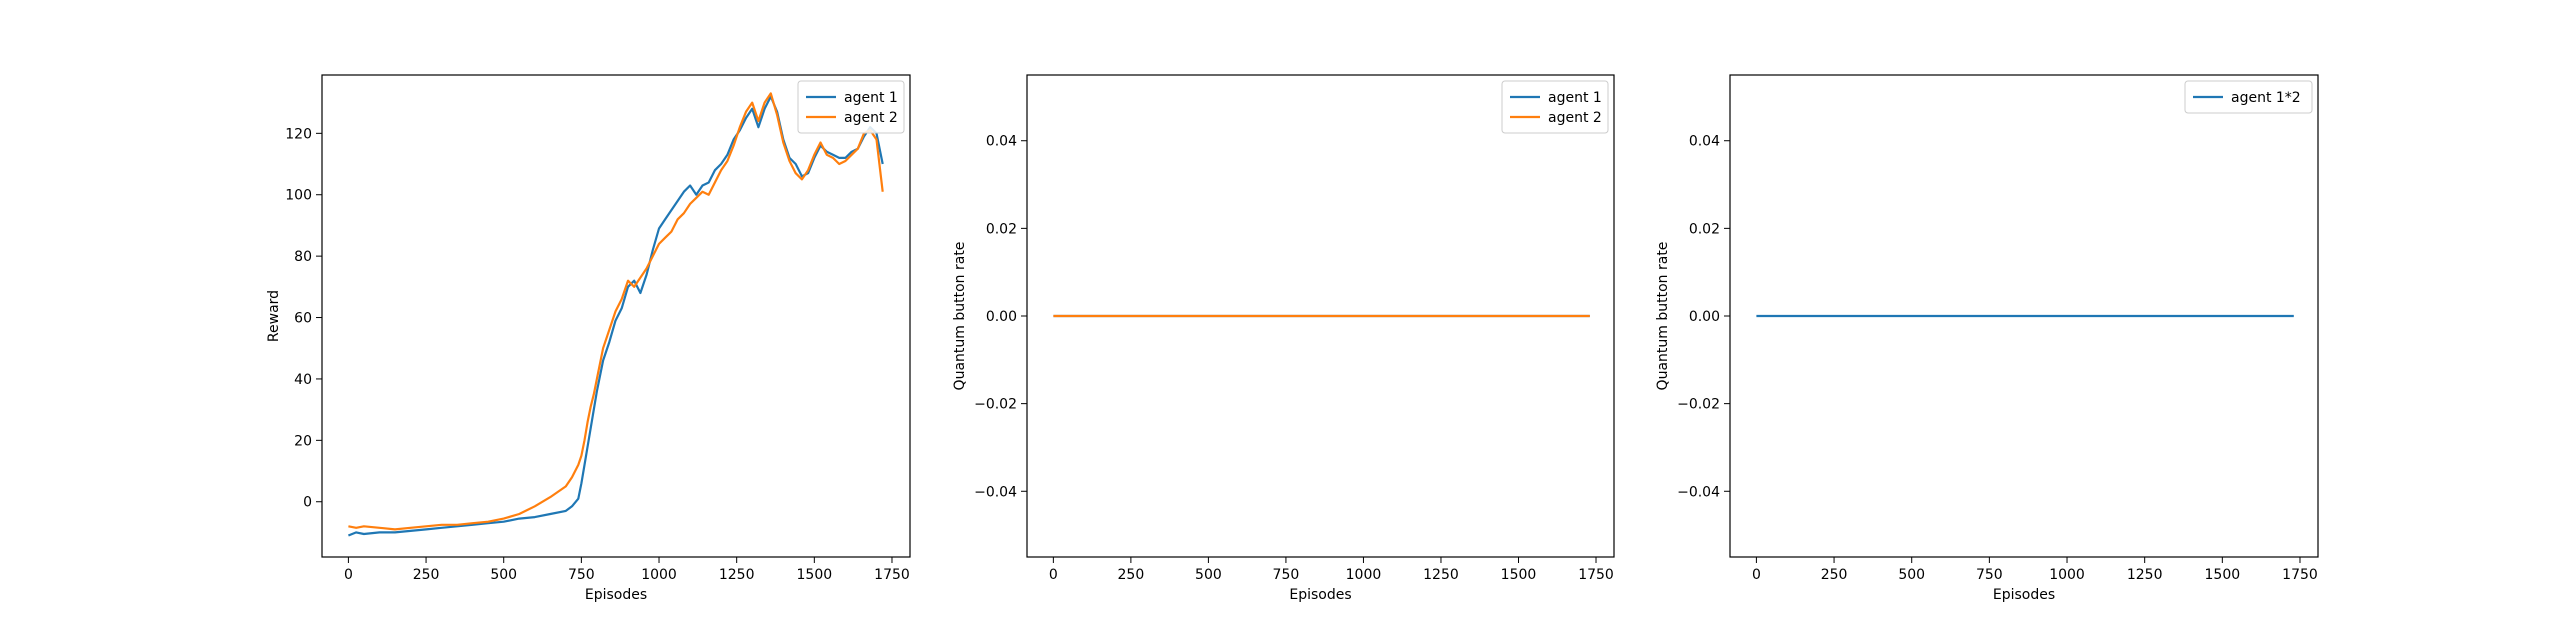  What do you see at coordinates (298, 134) in the screenshot?
I see `y-tick-label: 120` at bounding box center [298, 134].